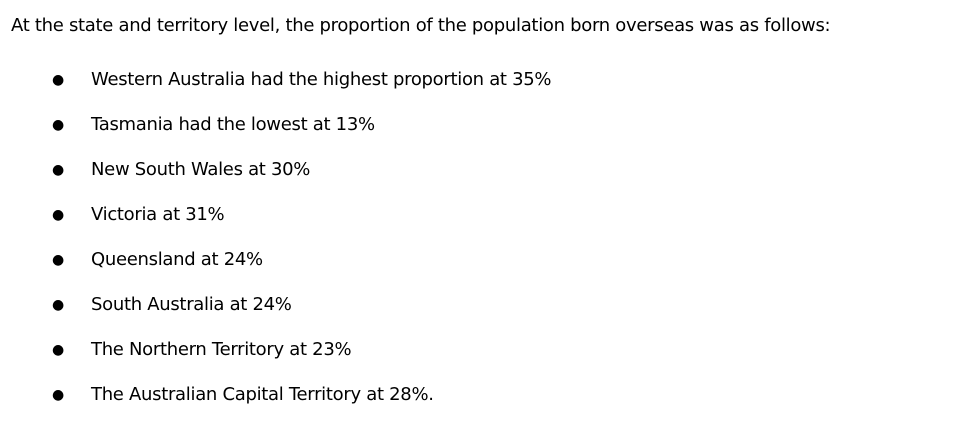 The width and height of the screenshot is (956, 435). What do you see at coordinates (478, 360) in the screenshot?
I see `list-item: ● The Northern Territory at 23%` at bounding box center [478, 360].